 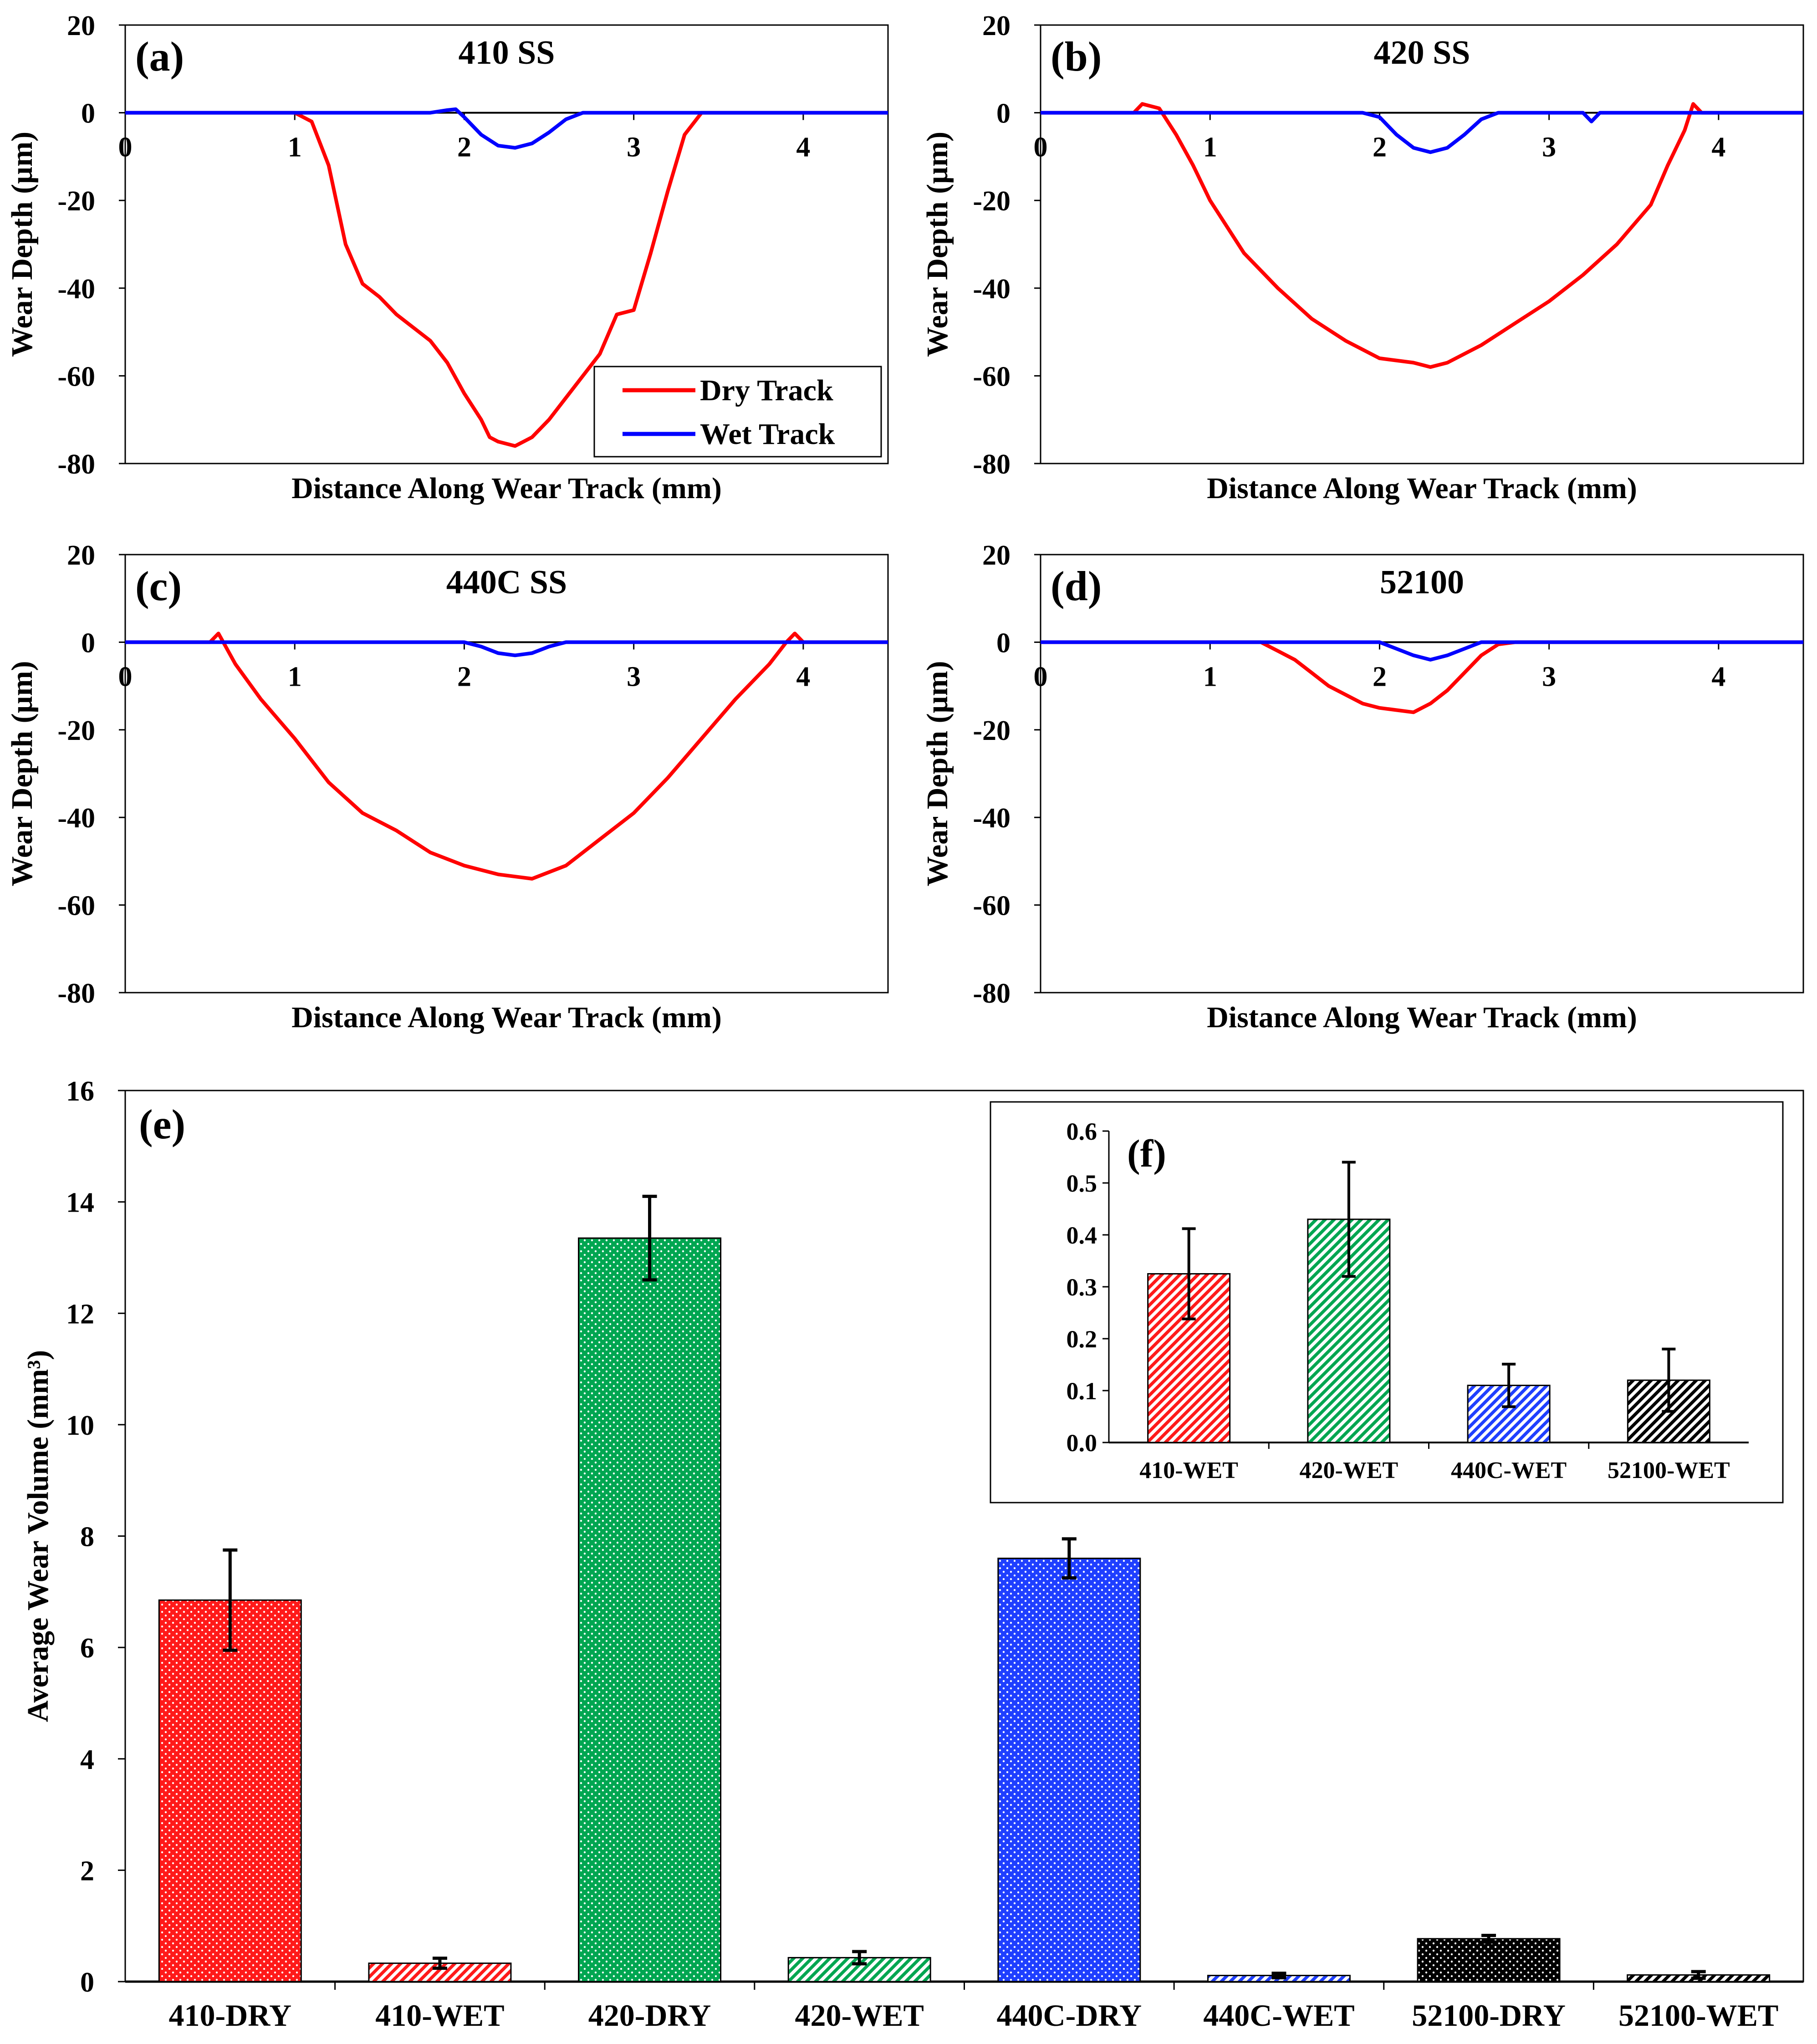 I want to click on category-label: 440C-DRY, so click(x=1069, y=2016).